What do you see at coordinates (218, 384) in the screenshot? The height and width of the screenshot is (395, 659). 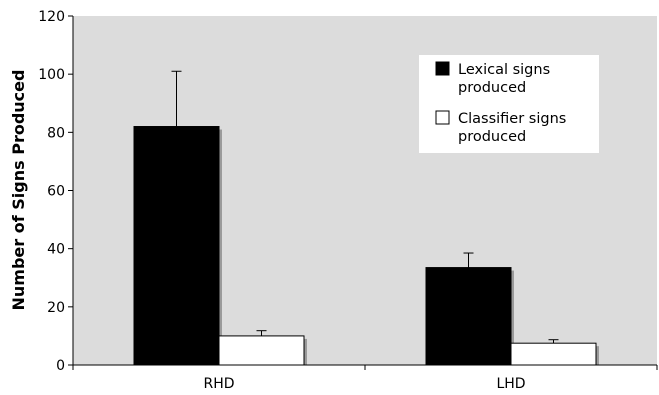 I see `x-tick-label: RHD` at bounding box center [218, 384].